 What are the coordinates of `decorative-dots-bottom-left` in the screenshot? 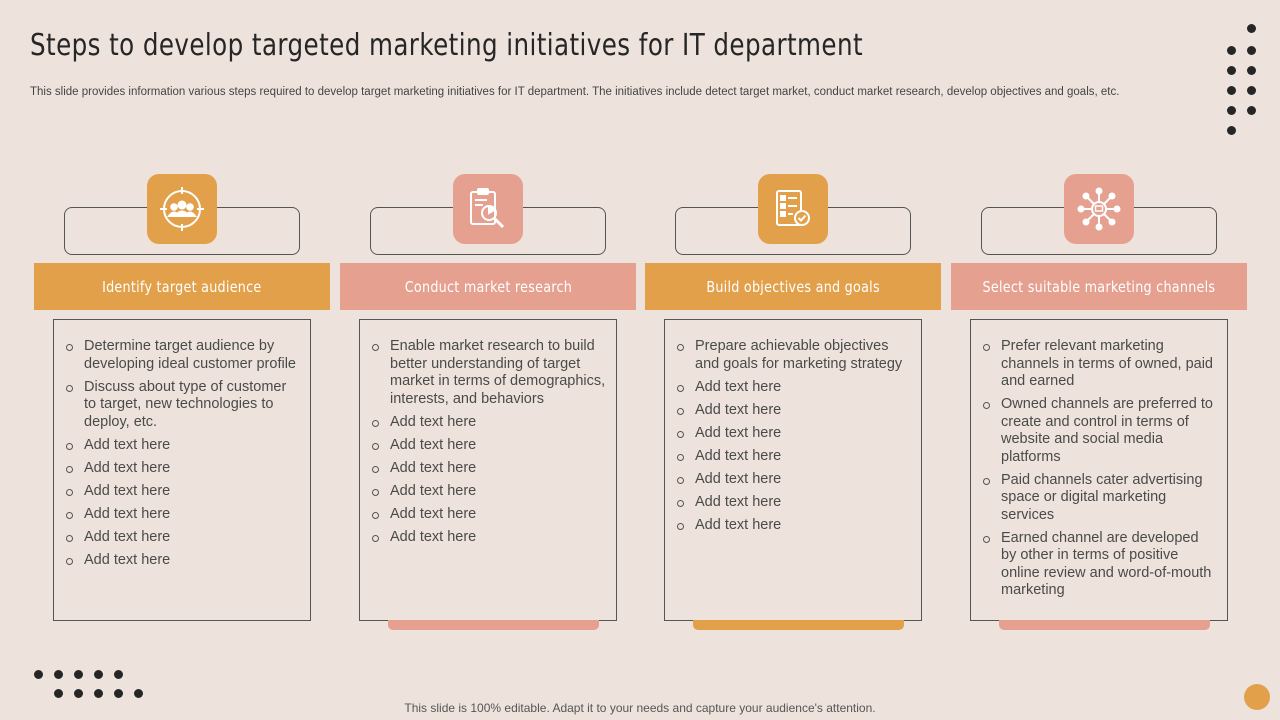 It's located at (90, 684).